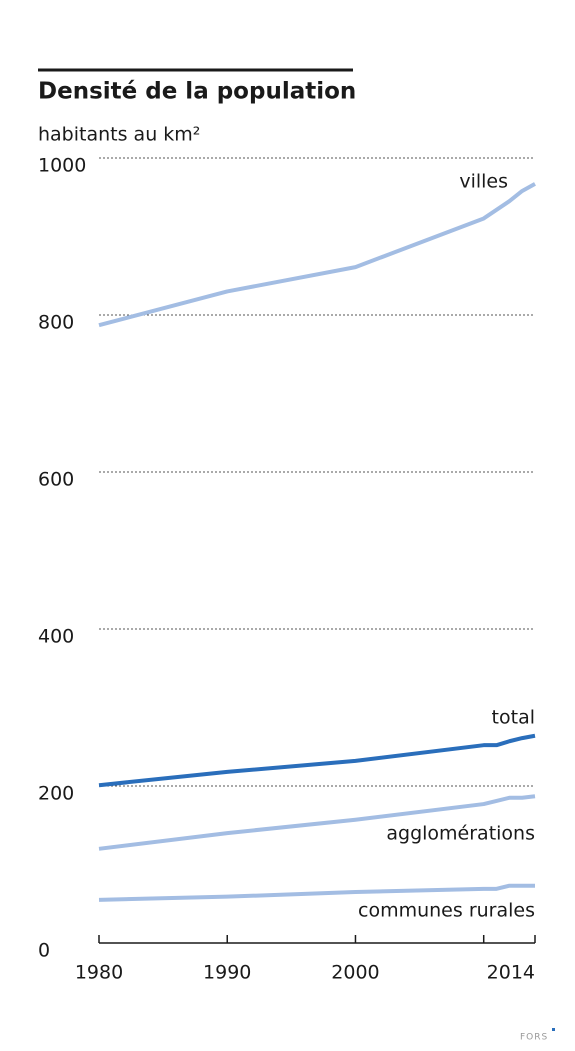 The width and height of the screenshot is (575, 1051). I want to click on source: FORS, so click(534, 1038).